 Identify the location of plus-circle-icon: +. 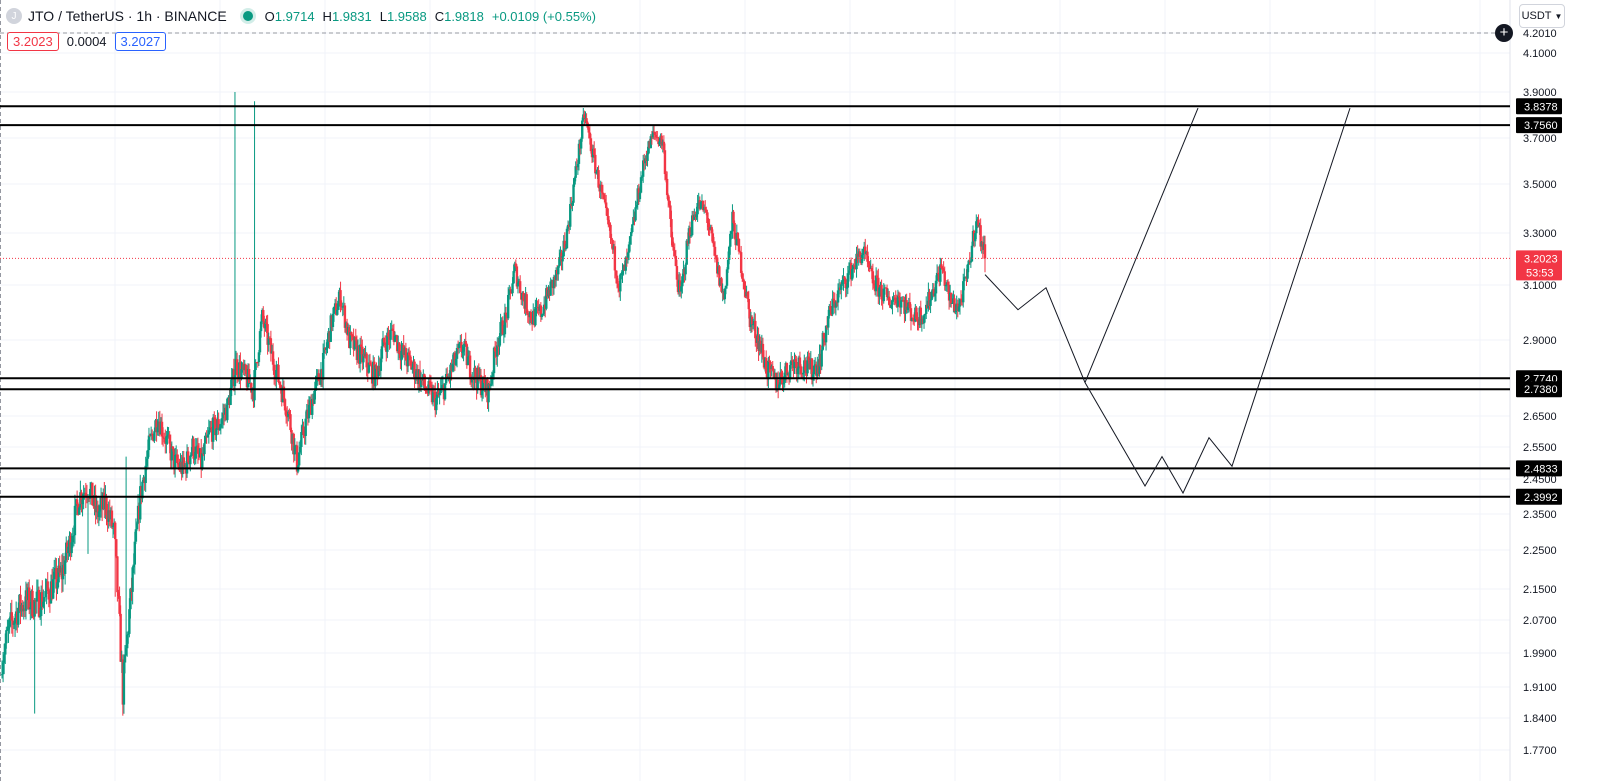
(1504, 33).